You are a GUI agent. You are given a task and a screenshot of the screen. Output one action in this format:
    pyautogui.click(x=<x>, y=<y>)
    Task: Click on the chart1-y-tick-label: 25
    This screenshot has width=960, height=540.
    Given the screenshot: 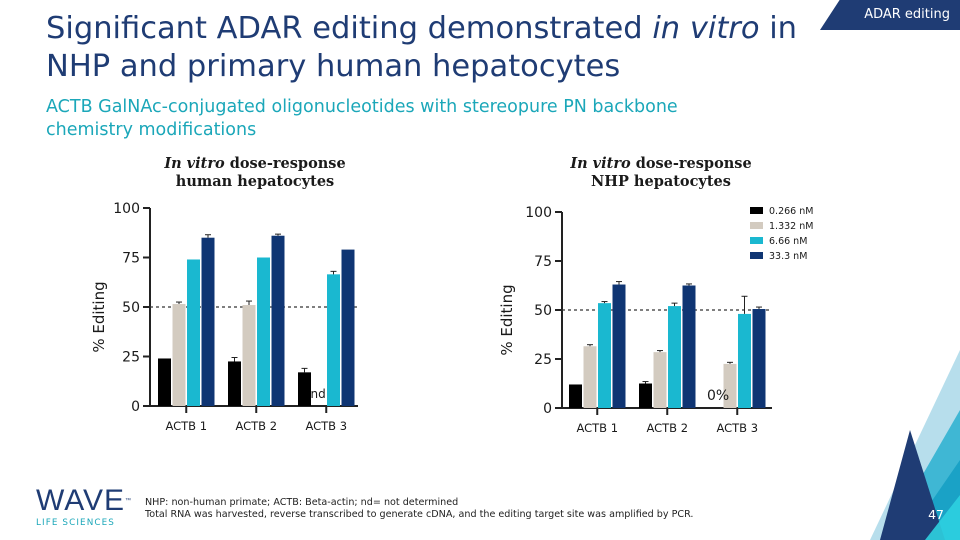 What is the action you would take?
    pyautogui.click(x=131, y=358)
    